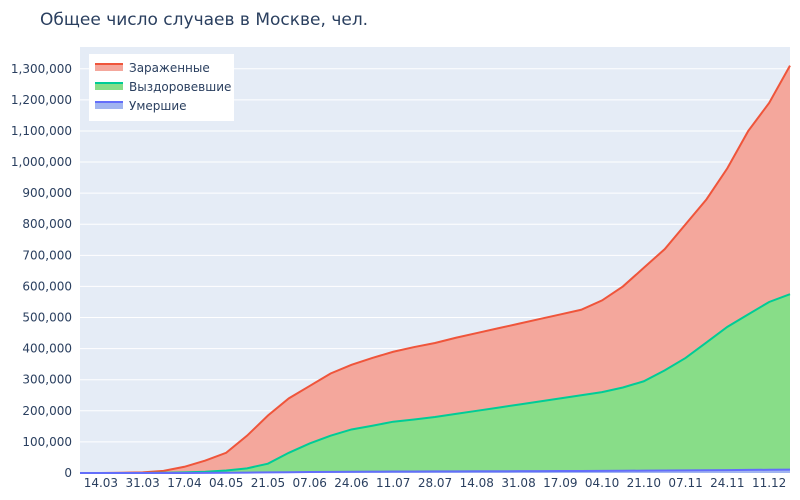  What do you see at coordinates (68, 473) in the screenshot?
I see `y-tick-label: 0` at bounding box center [68, 473].